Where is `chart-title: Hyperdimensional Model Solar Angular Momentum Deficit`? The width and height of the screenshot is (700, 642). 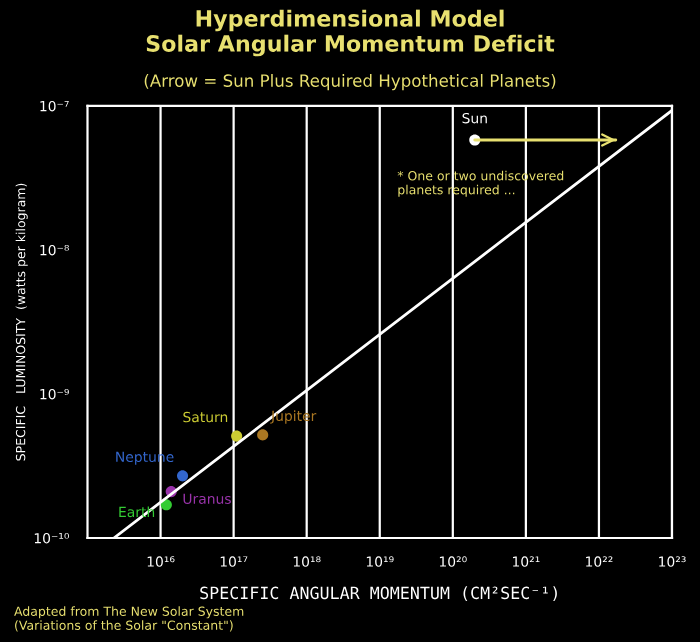
chart-title: Hyperdimensional Model Solar Angular Momentum Deficit is located at coordinates (350, 33).